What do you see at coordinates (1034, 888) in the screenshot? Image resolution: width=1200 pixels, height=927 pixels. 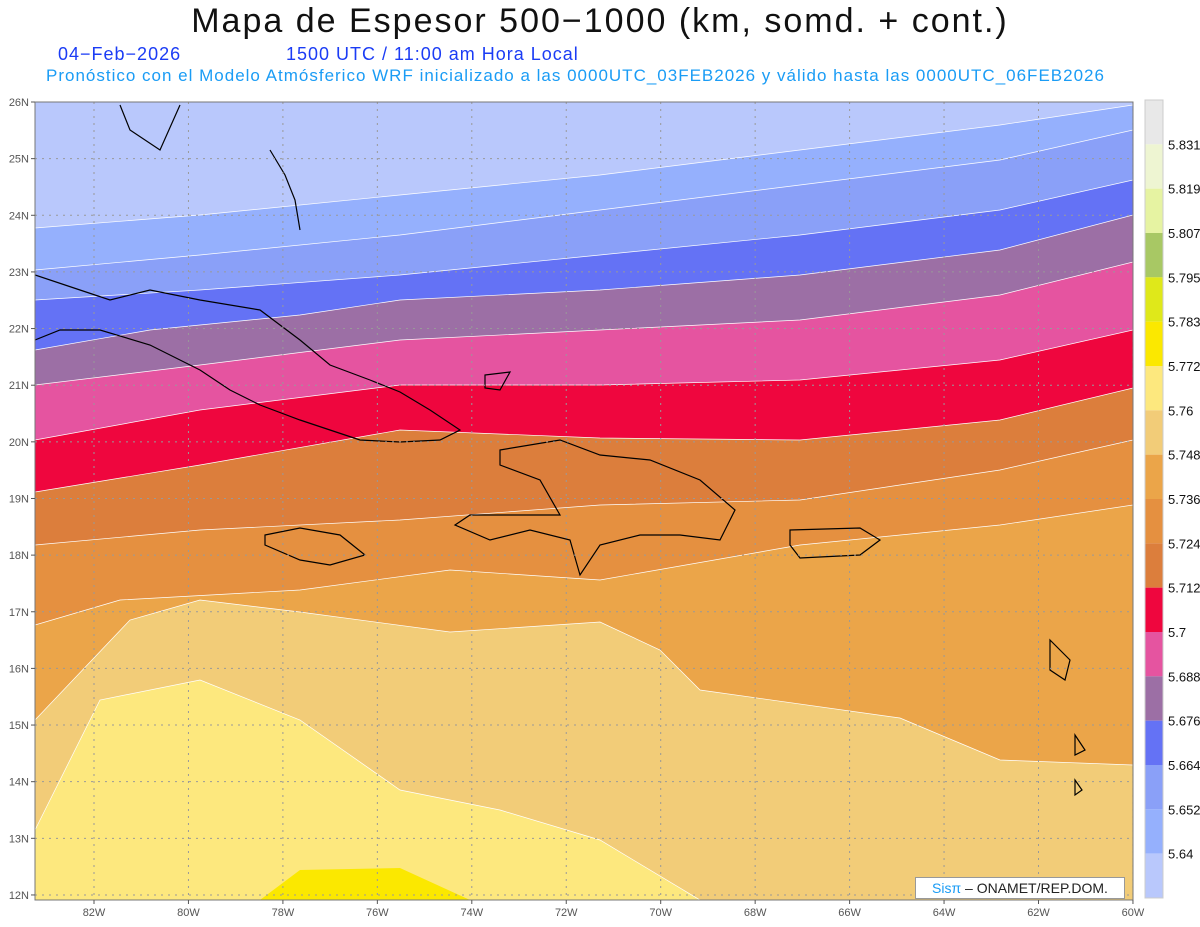 I see `credit-text: – ONAMET/REP.DOM.` at bounding box center [1034, 888].